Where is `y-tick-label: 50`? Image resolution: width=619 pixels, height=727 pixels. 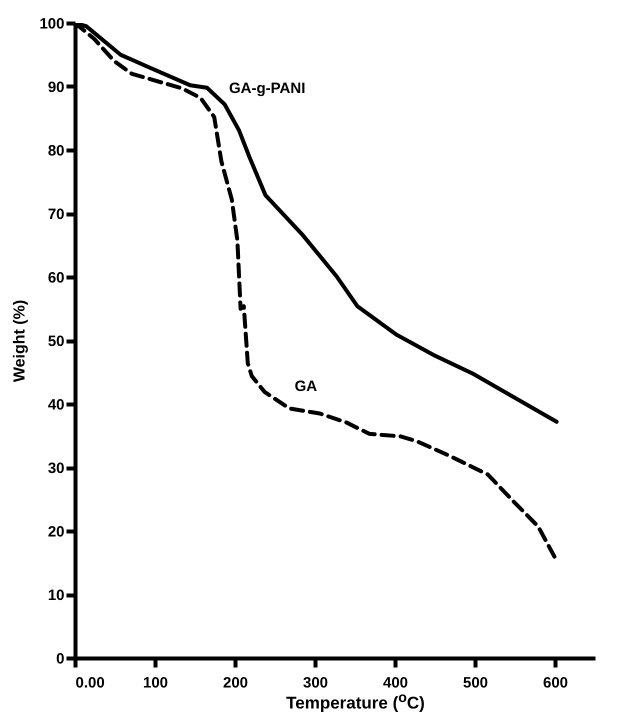
y-tick-label: 50 is located at coordinates (56, 341).